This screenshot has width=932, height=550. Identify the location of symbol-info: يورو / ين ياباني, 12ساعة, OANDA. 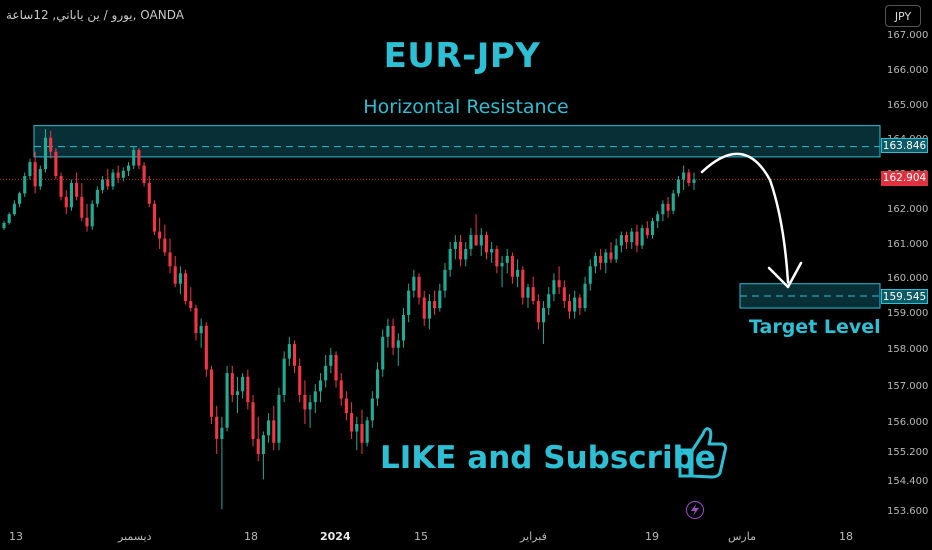
(95, 15).